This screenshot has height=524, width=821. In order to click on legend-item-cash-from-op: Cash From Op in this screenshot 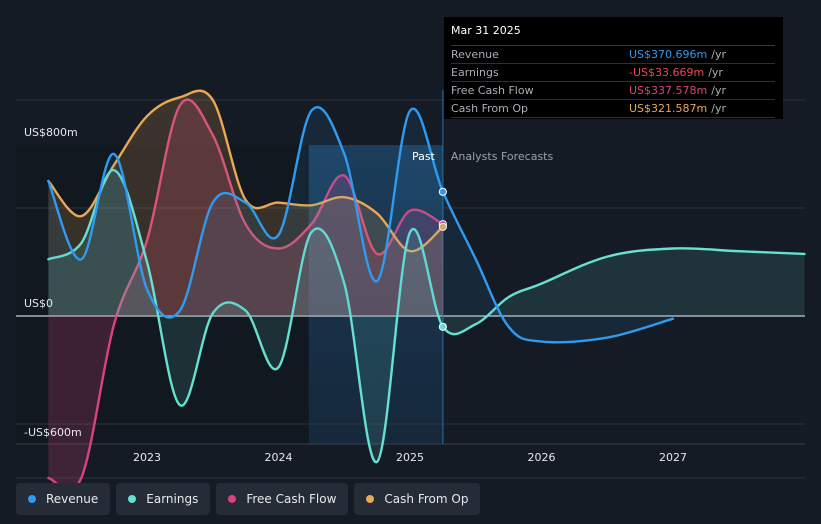, I will do `click(417, 499)`.